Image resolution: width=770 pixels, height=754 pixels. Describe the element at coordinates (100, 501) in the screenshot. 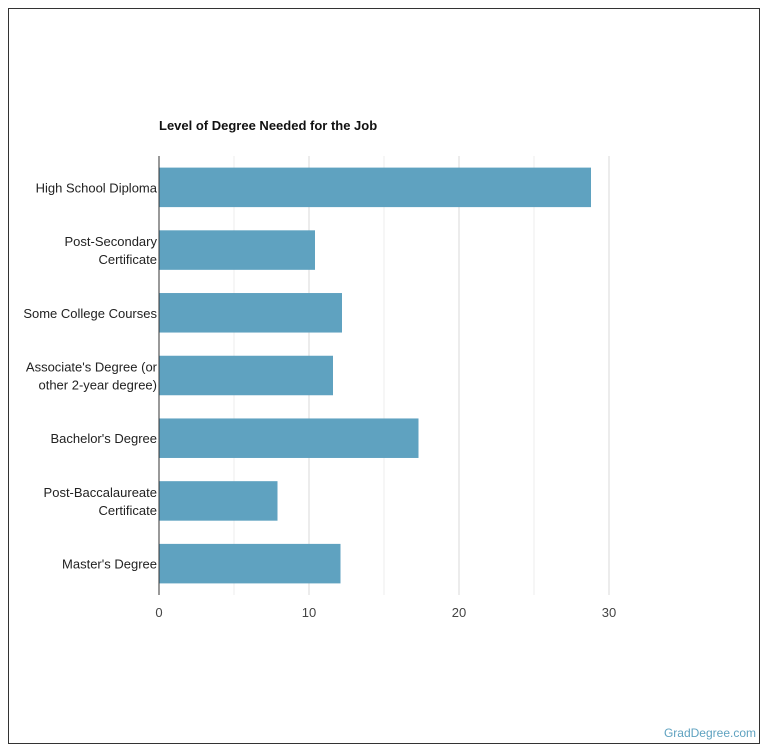

I see `category-label-5: Post-Baccalaureate Certificate` at that location.